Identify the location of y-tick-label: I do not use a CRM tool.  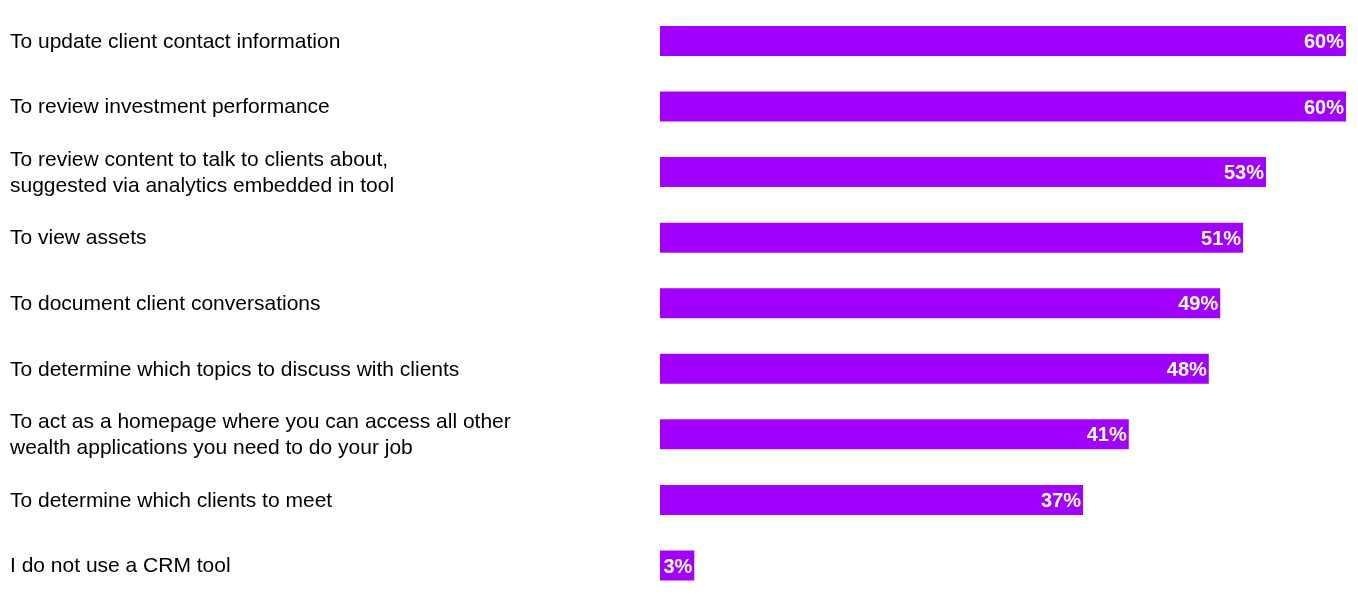
(120, 565).